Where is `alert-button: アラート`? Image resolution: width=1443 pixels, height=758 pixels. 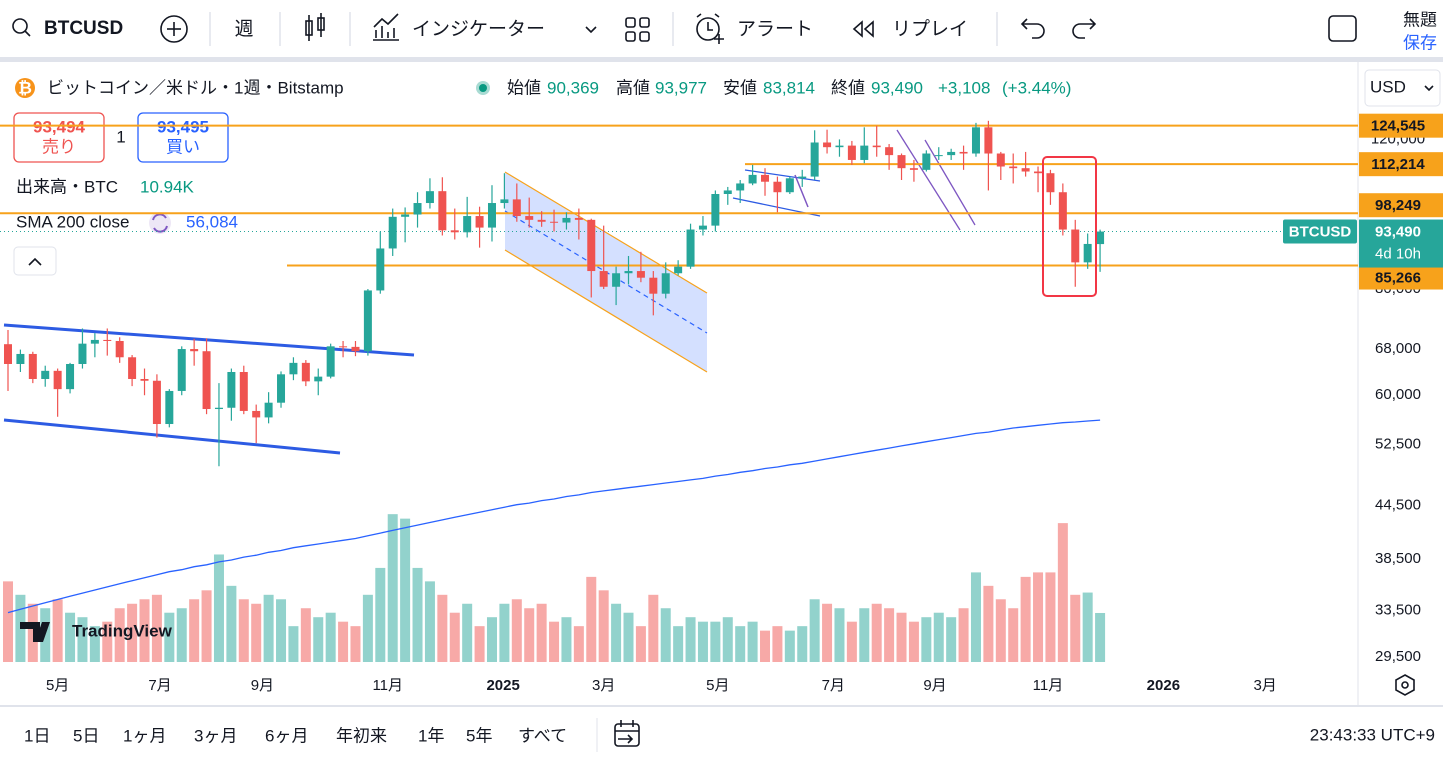
alert-button: アラート is located at coordinates (754, 28).